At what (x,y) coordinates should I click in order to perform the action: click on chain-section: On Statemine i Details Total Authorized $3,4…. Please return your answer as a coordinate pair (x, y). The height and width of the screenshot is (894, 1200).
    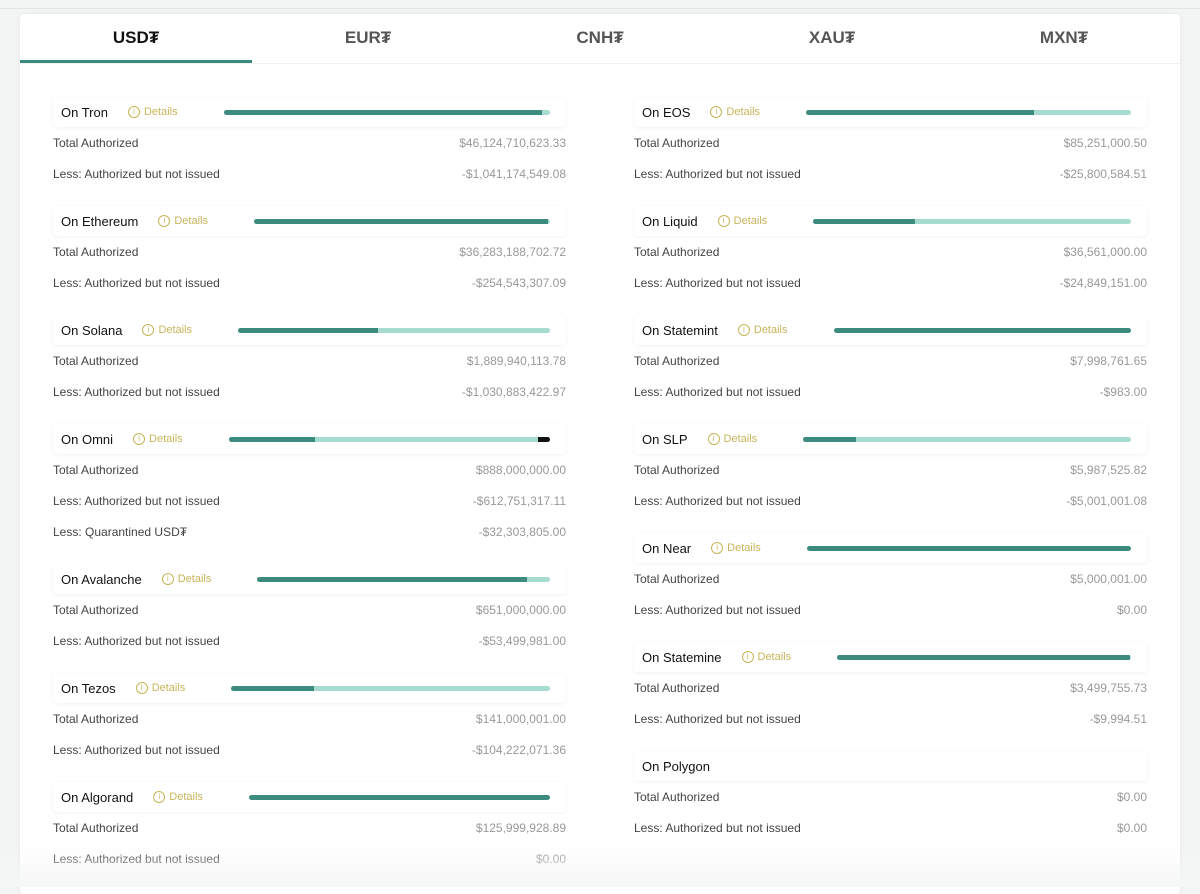
    Looking at the image, I should click on (890, 688).